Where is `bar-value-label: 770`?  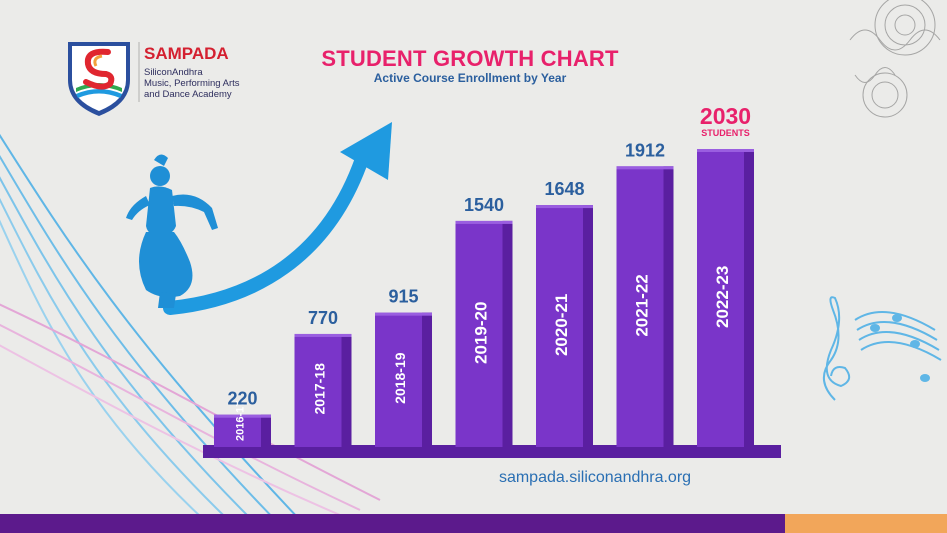
bar-value-label: 770 is located at coordinates (323, 318).